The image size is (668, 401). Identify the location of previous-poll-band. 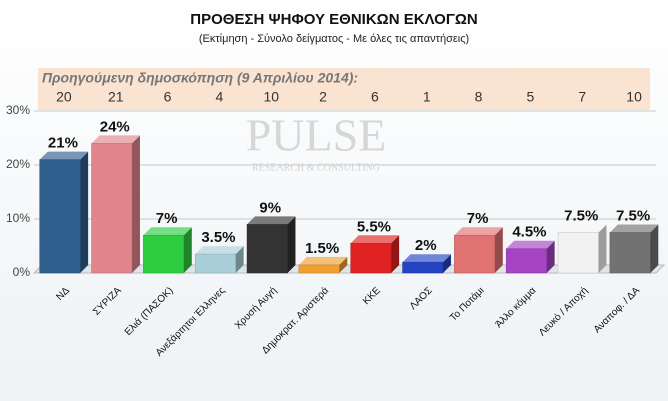
(344, 89).